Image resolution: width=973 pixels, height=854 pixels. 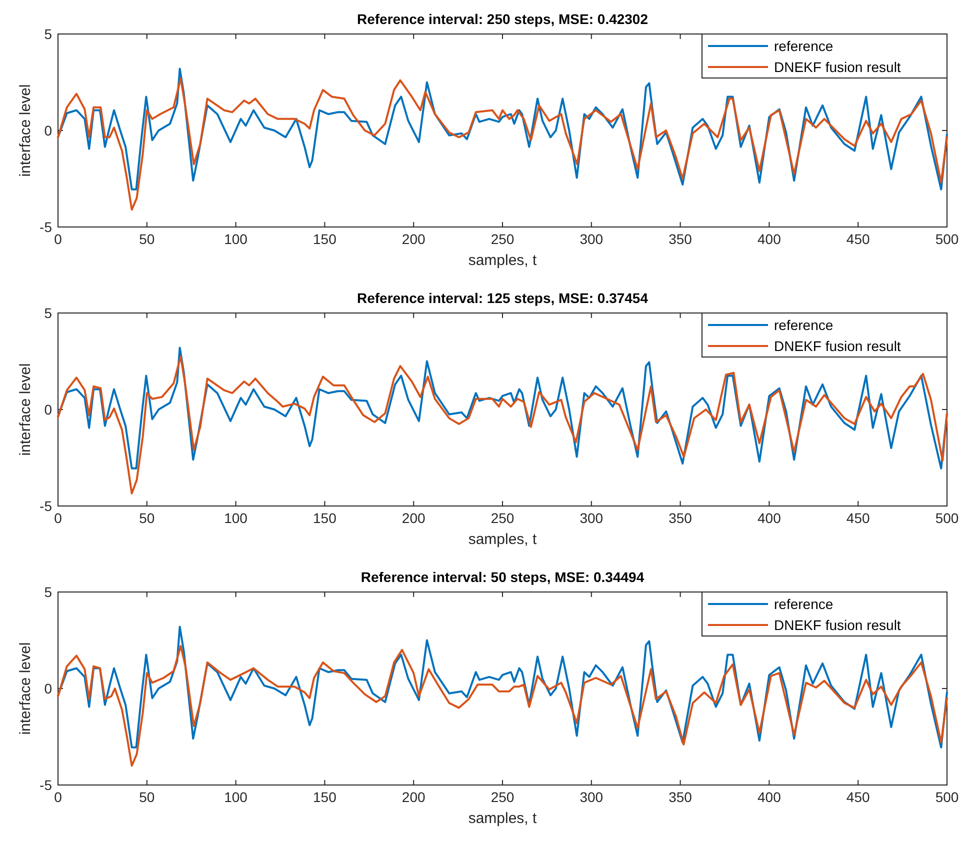 What do you see at coordinates (502, 298) in the screenshot?
I see `chart-title: Reference interval: 125 steps, MSE: 0.37454` at bounding box center [502, 298].